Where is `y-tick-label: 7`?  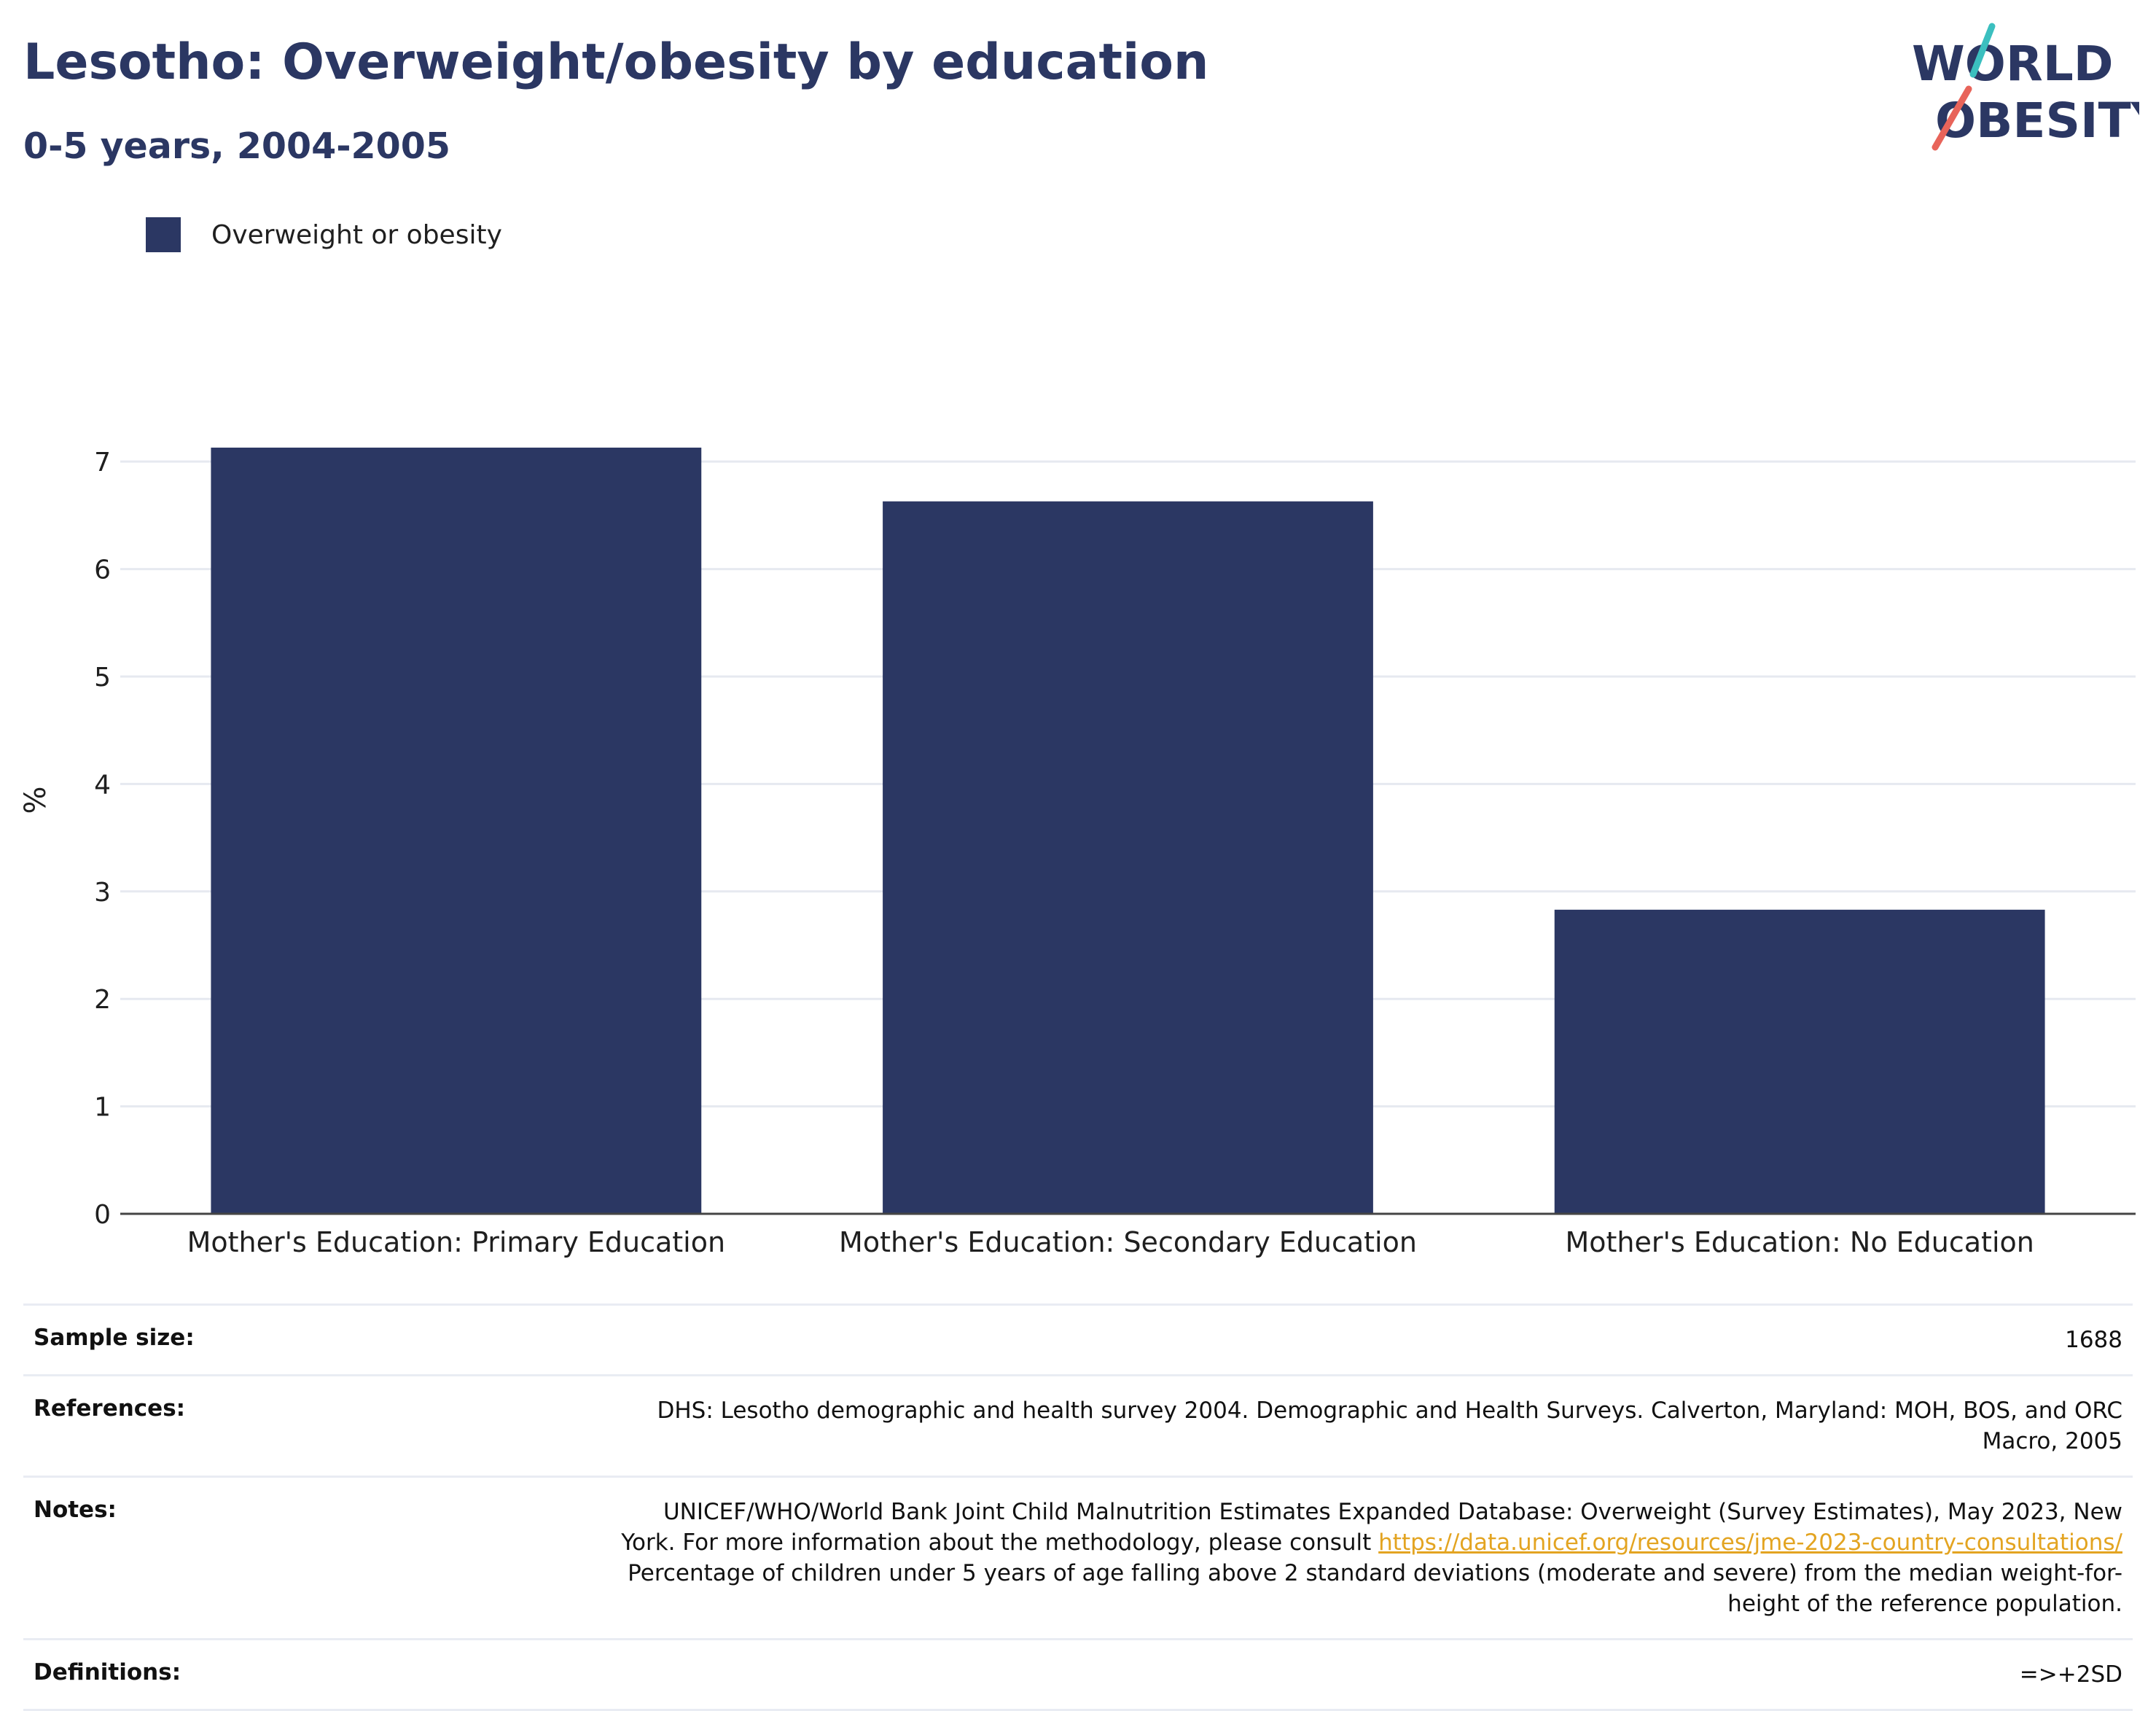
y-tick-label: 7 is located at coordinates (102, 463).